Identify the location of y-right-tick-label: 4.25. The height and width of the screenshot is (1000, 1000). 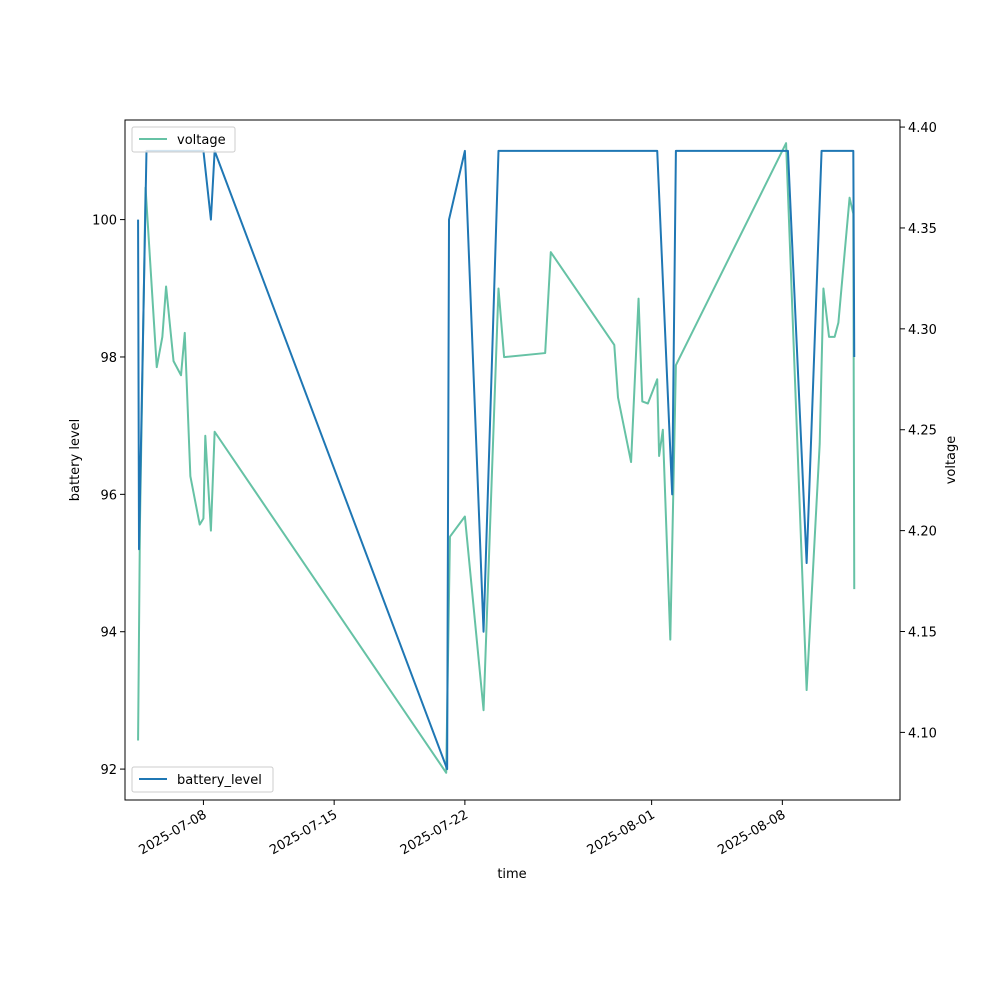
(922, 431).